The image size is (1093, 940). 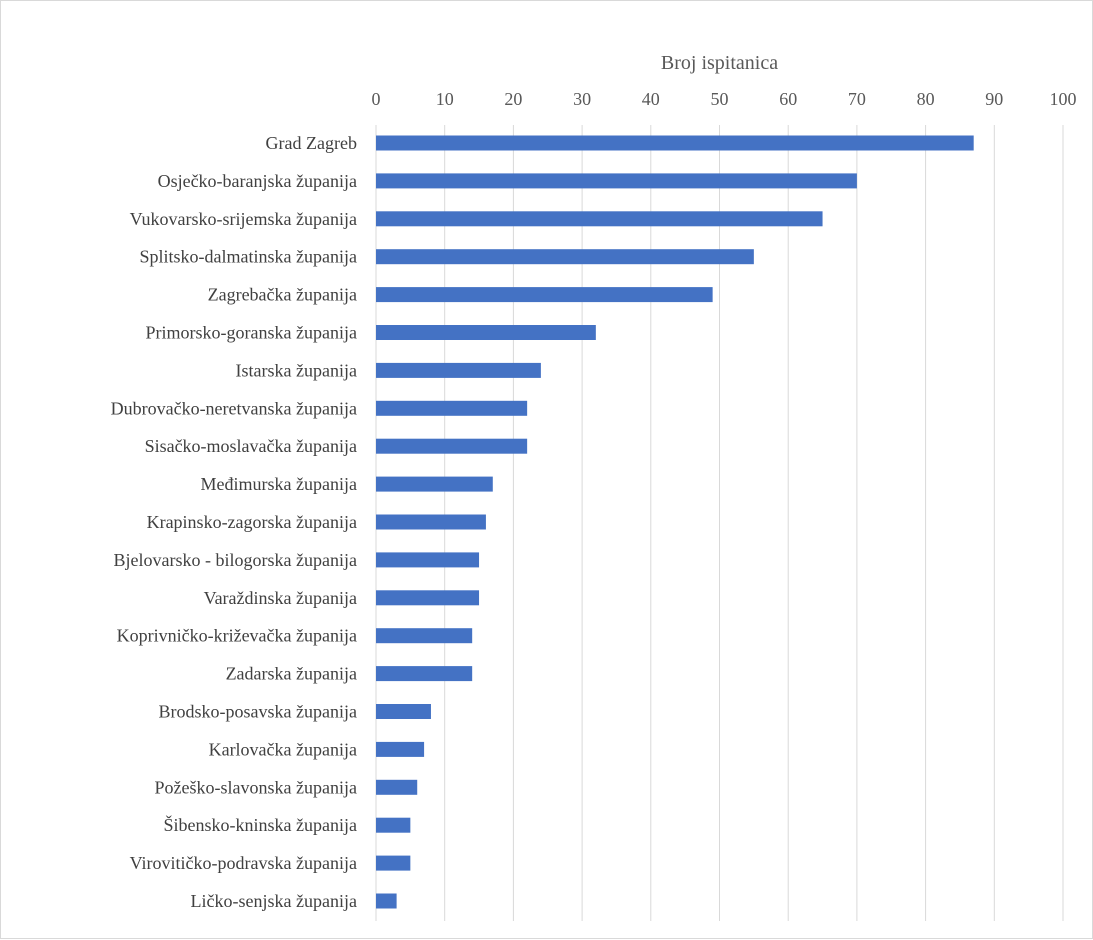 What do you see at coordinates (1063, 99) in the screenshot?
I see `x-tick-label: 100` at bounding box center [1063, 99].